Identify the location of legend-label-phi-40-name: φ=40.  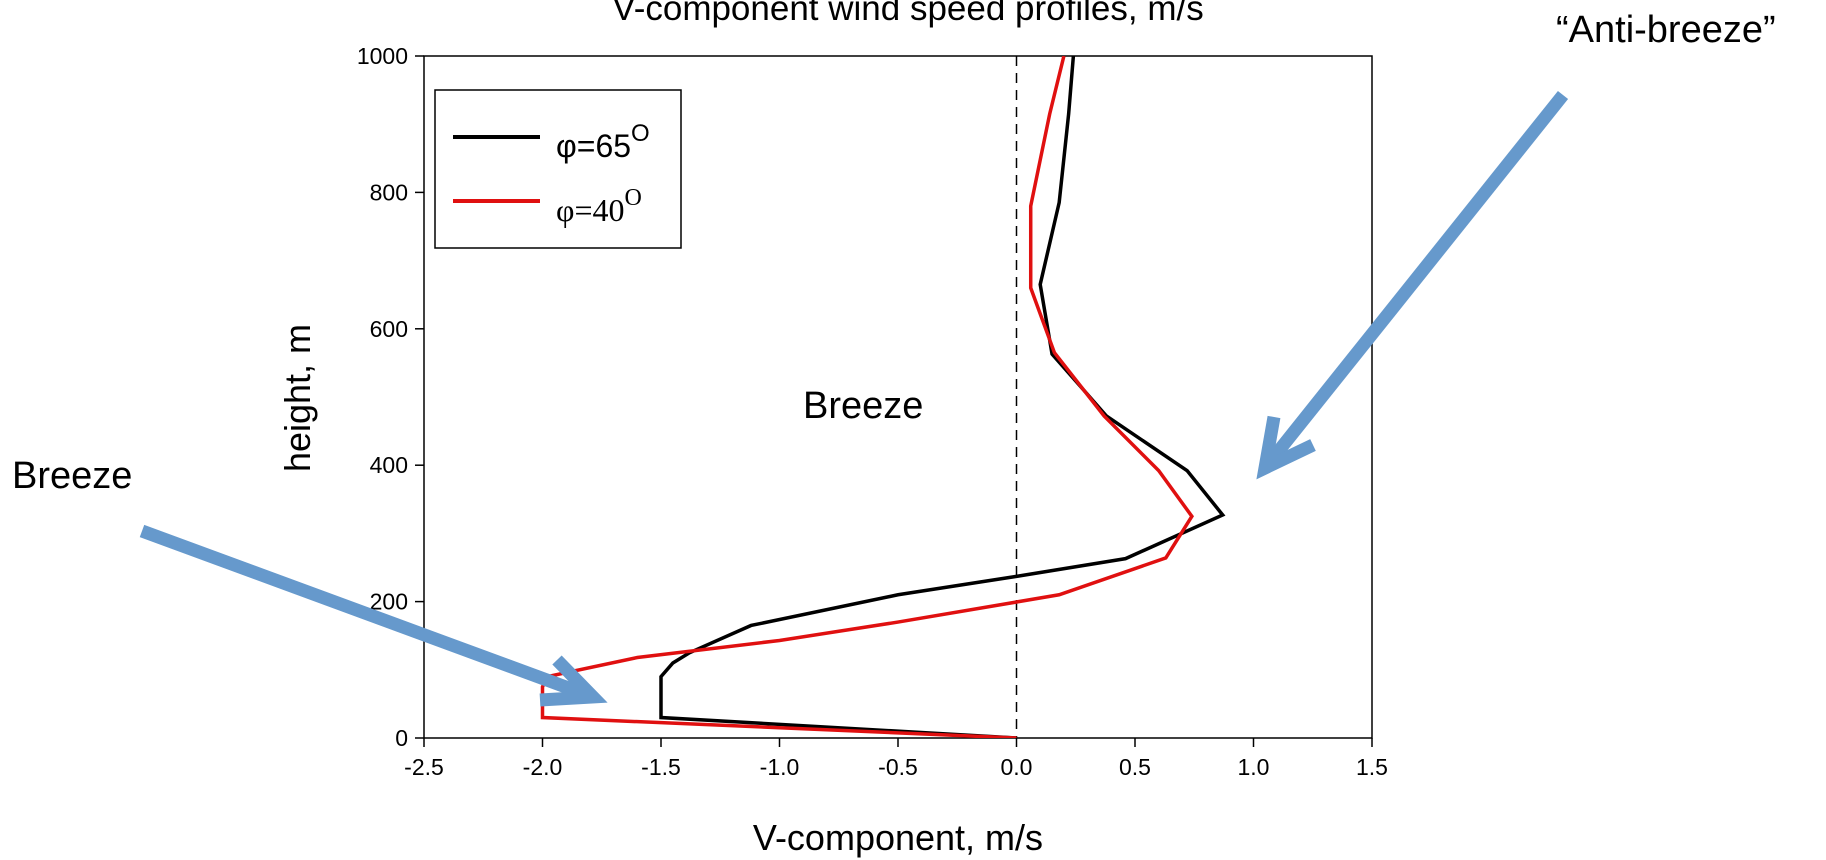
(590, 210).